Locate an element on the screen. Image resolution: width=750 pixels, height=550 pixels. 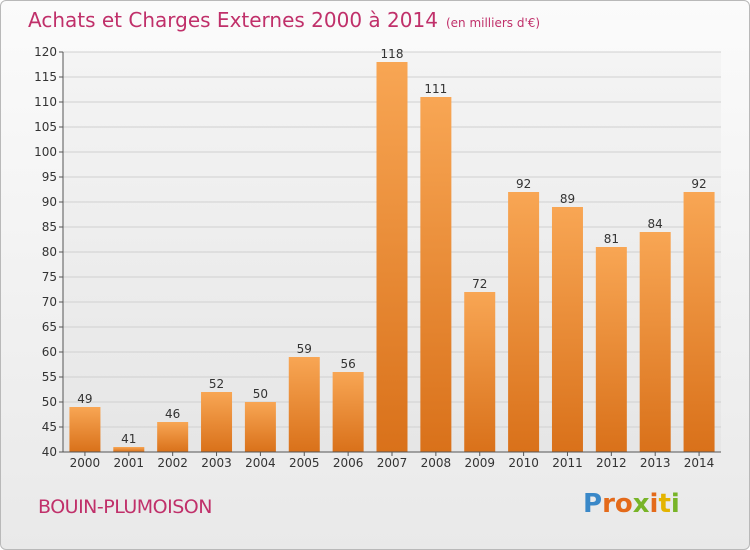
bar-value-label: 81 is located at coordinates (611, 239).